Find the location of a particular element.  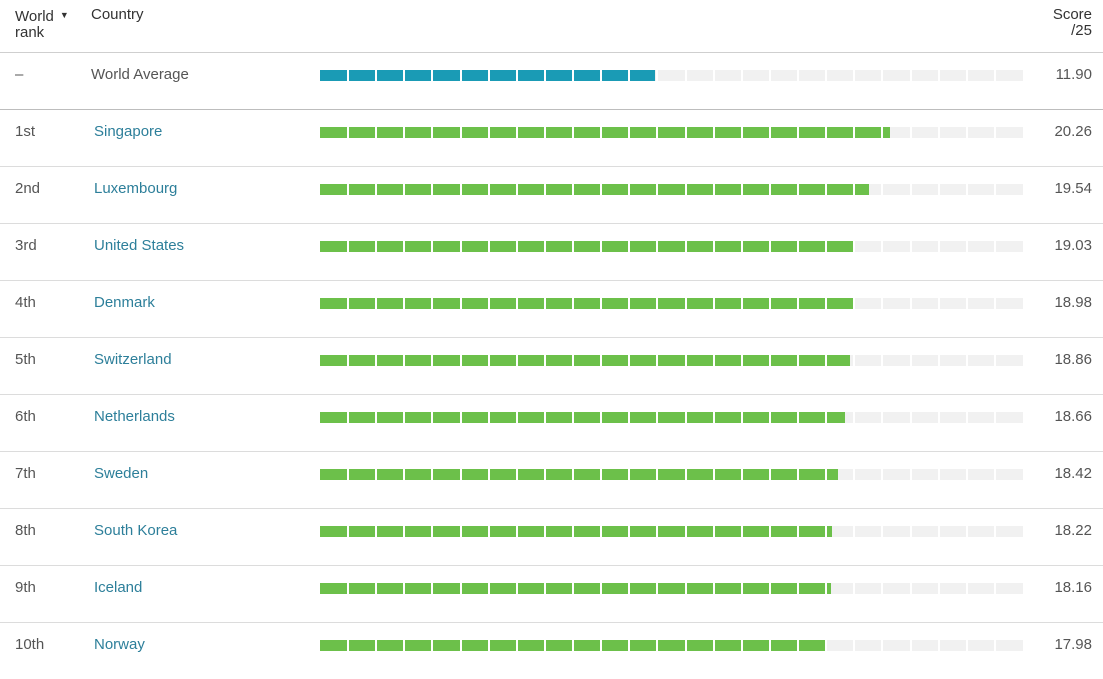

country-header: Country is located at coordinates (117, 14).